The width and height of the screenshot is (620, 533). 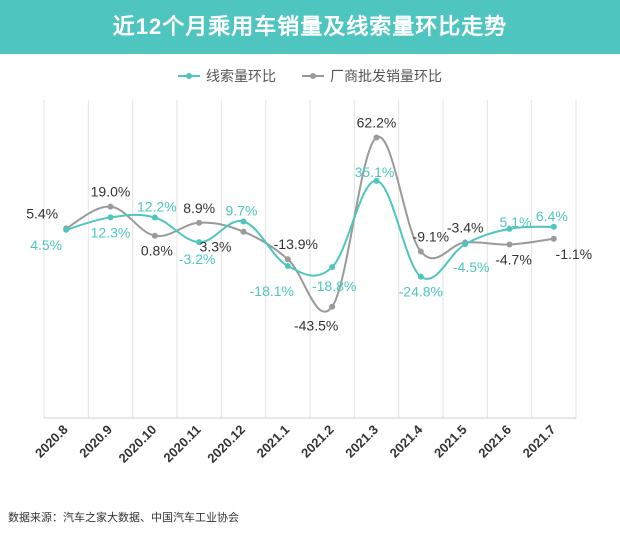 I want to click on data-label: 4.5%, so click(x=46, y=245).